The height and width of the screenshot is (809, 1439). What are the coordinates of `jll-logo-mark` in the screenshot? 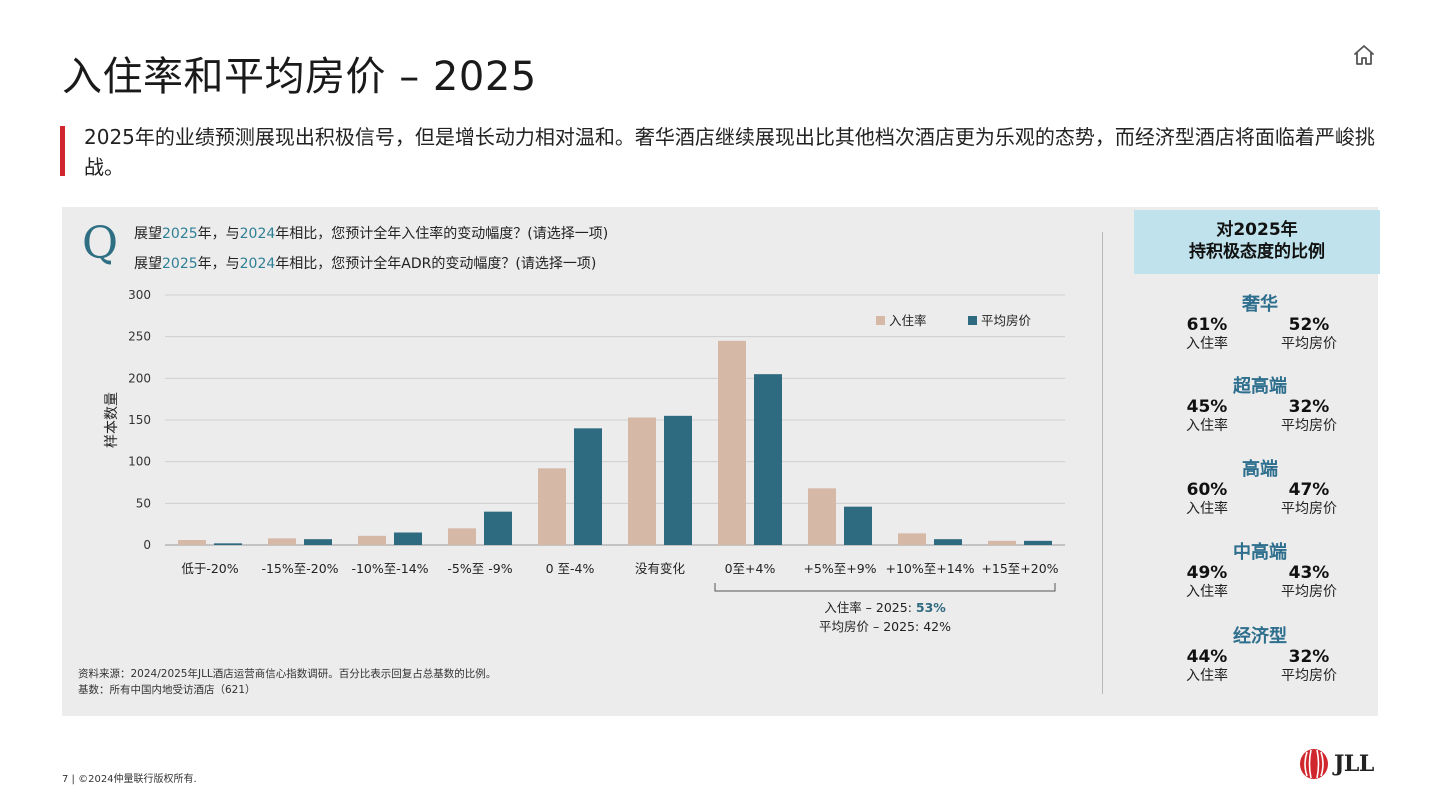 It's located at (1314, 764).